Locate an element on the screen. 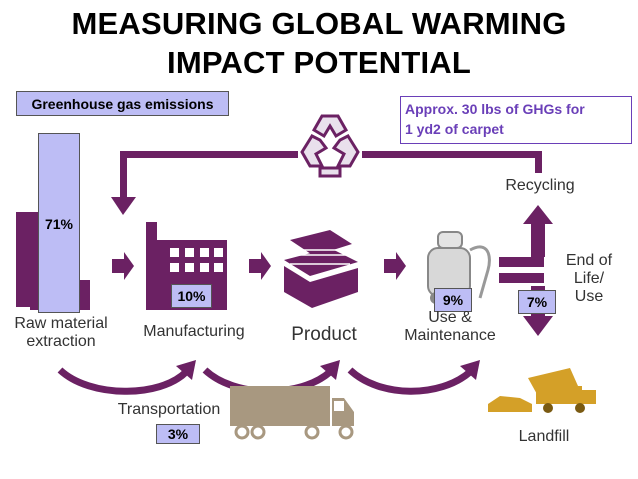  ghg-emissions-legend: Greenhouse gas emissions is located at coordinates (122, 103).